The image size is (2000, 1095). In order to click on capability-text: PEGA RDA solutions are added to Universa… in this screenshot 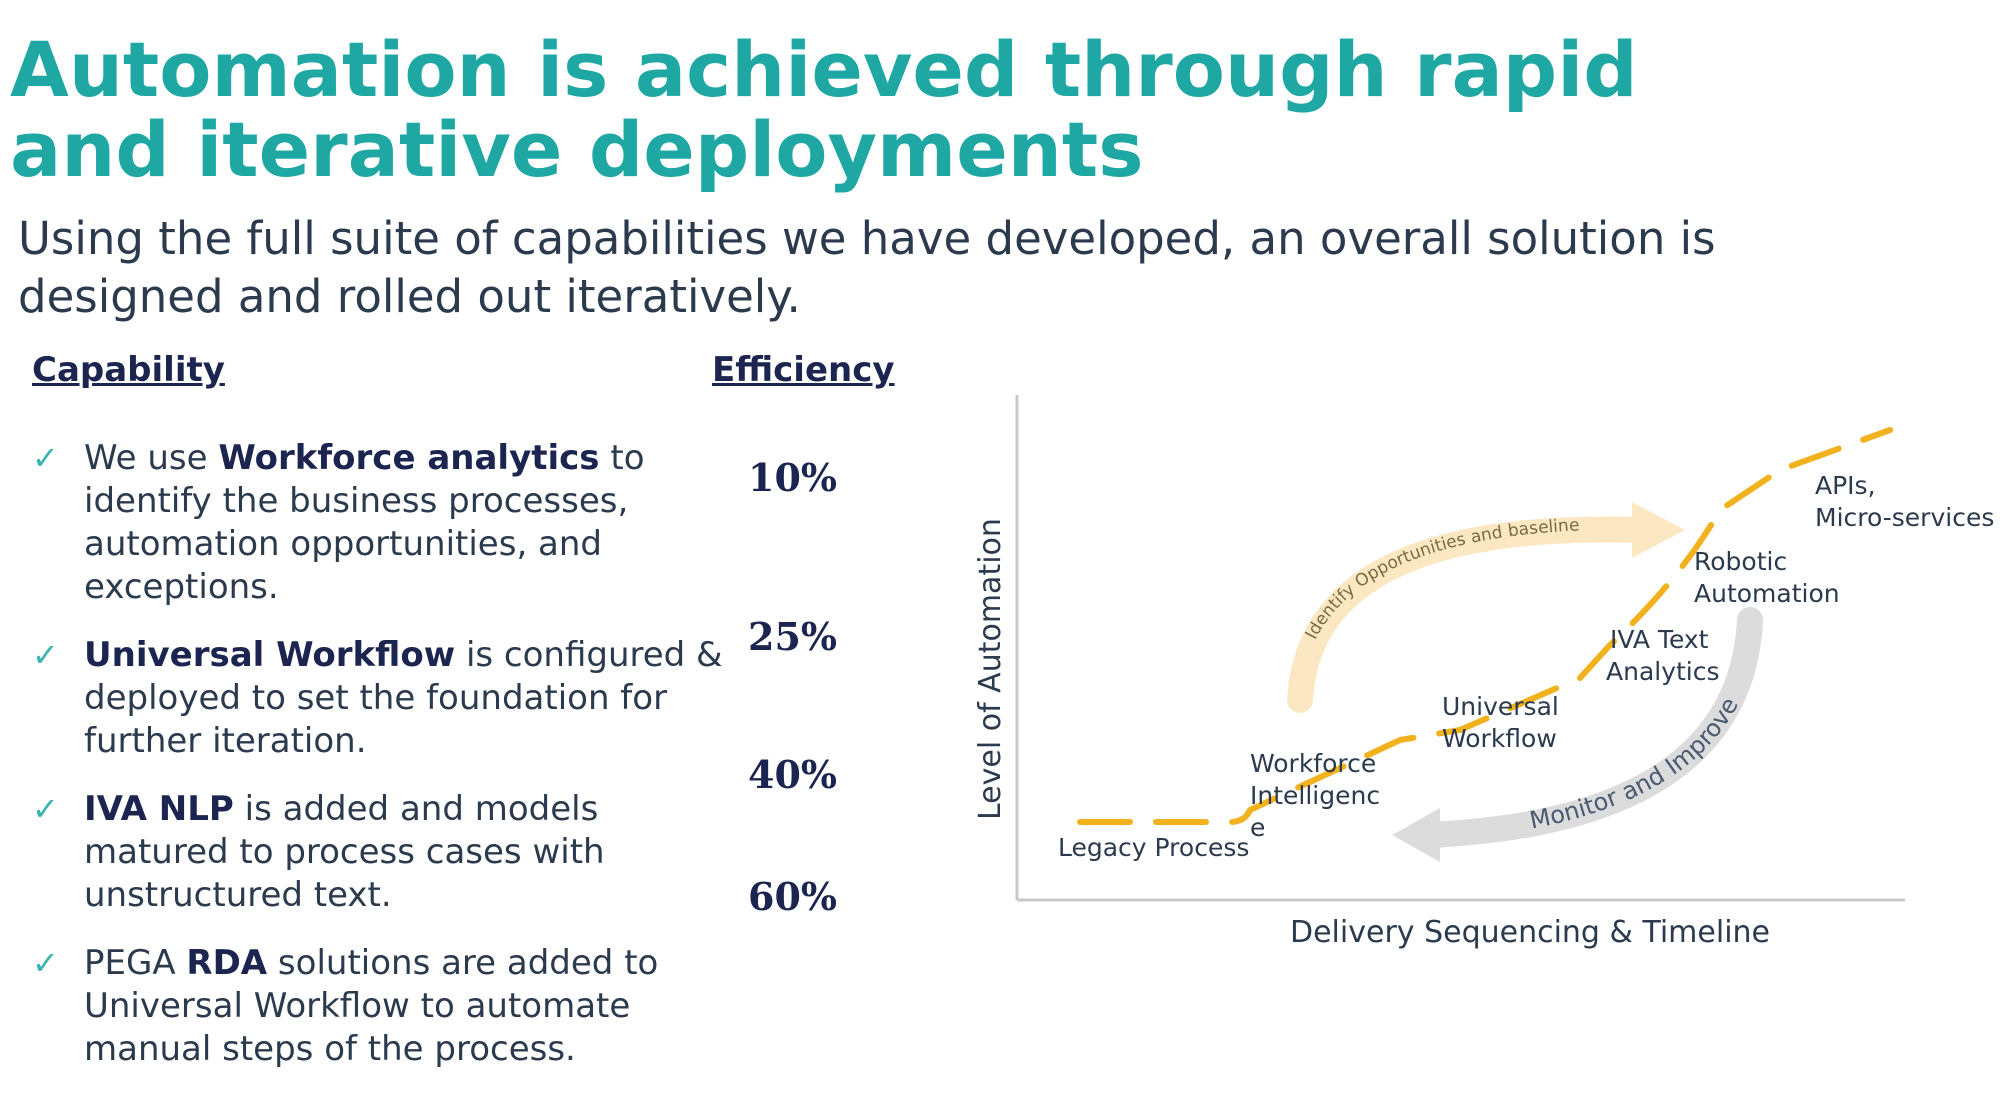, I will do `click(371, 1006)`.